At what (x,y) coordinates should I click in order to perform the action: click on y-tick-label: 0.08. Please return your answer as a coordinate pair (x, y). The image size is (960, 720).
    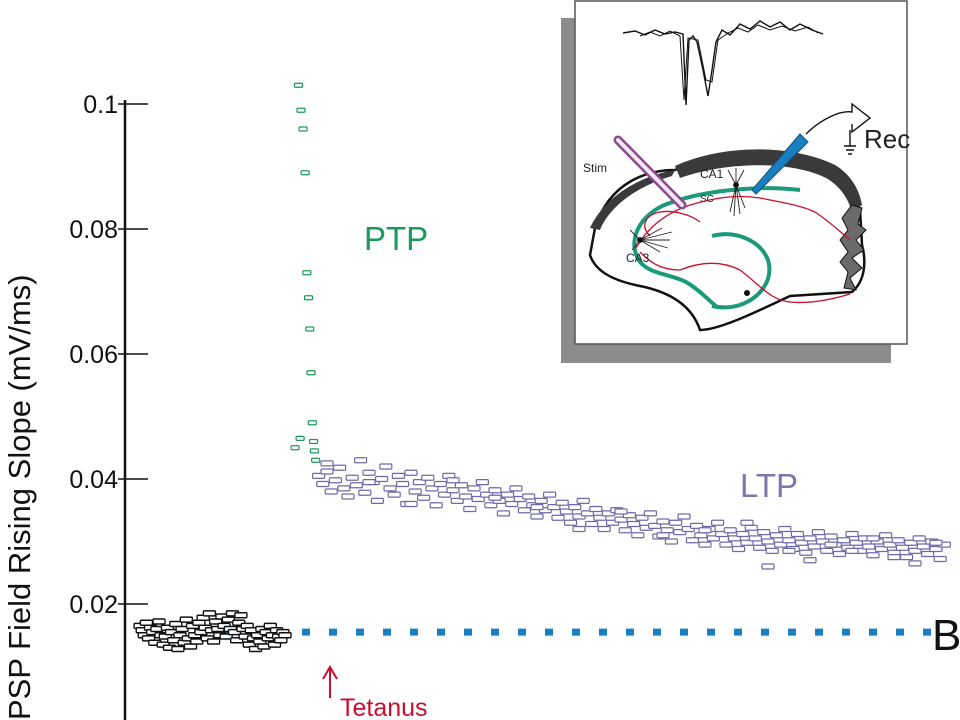
    Looking at the image, I should click on (93, 230).